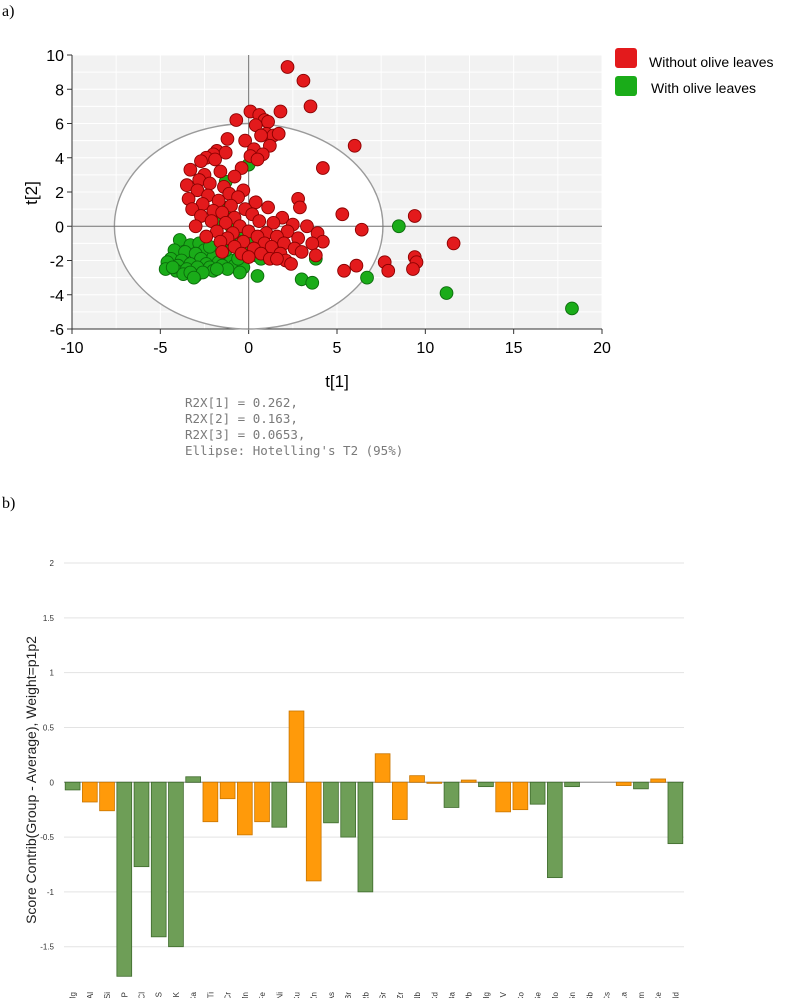  Describe the element at coordinates (159, 994) in the screenshot. I see `bar-category-label: S` at that location.